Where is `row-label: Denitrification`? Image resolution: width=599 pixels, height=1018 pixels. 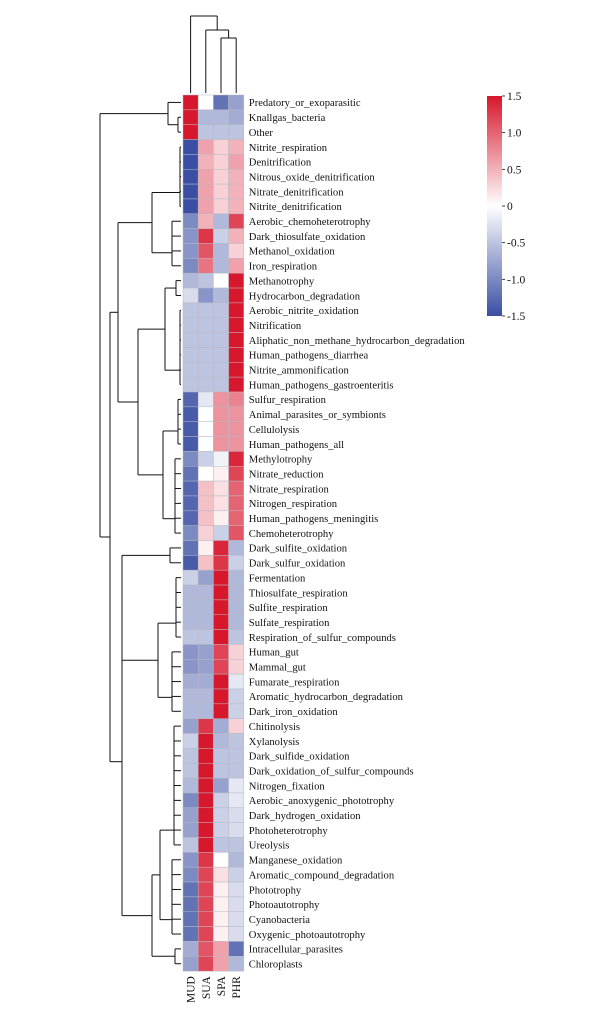 row-label: Denitrification is located at coordinates (280, 163).